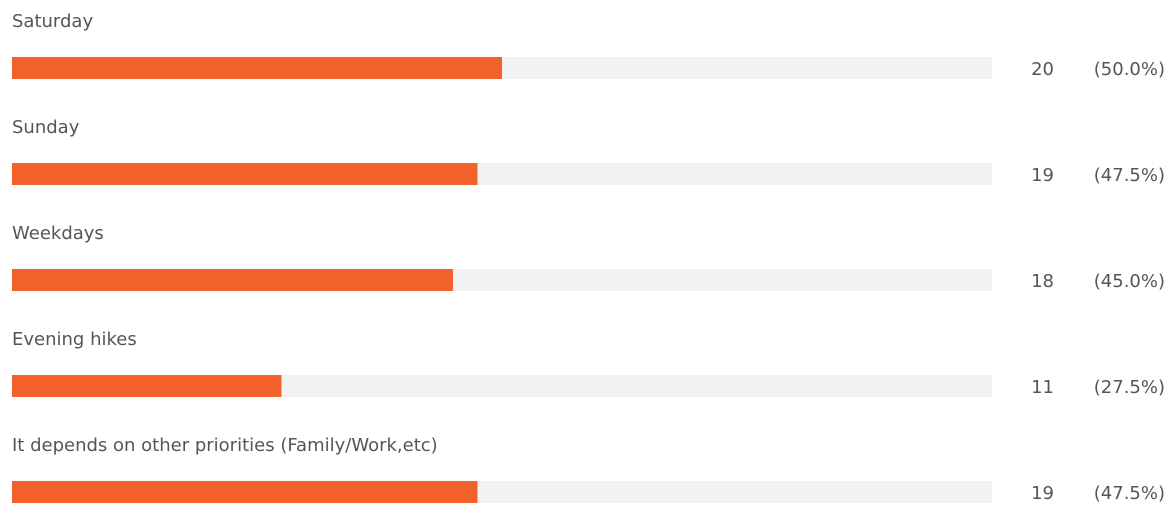 This screenshot has width=1172, height=508. Describe the element at coordinates (1129, 69) in the screenshot. I see `value-label: (50.0%)` at that location.